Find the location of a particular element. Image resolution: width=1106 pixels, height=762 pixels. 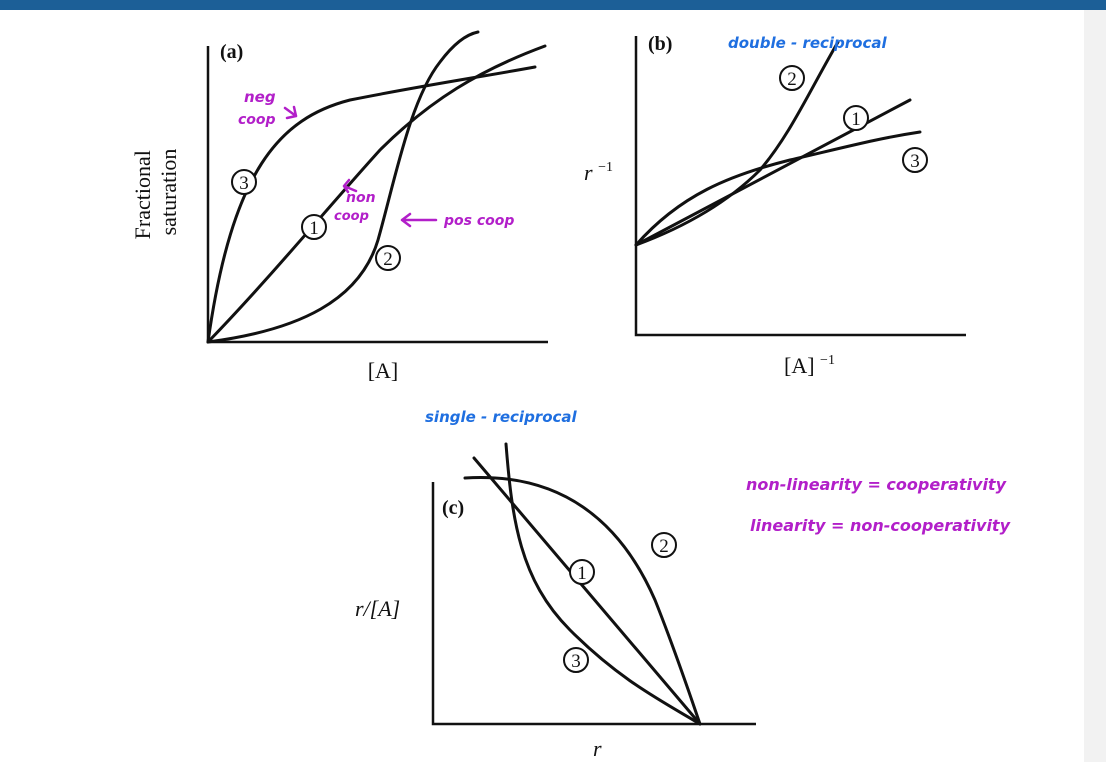

note-linearity: linearity = non-cooperativity is located at coordinates (880, 525).